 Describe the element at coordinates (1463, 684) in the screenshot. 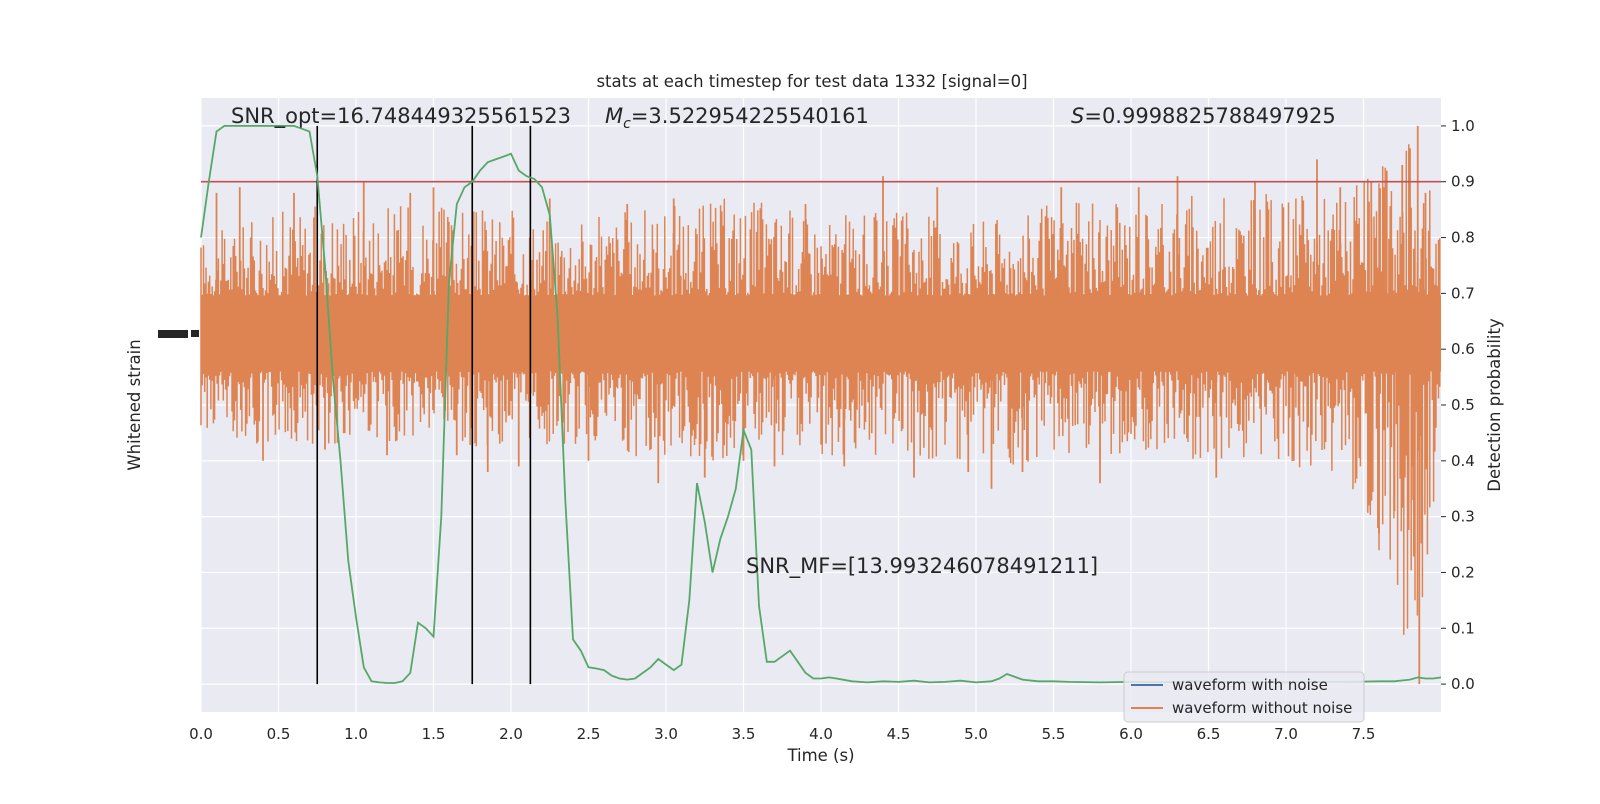

I see `y-tick-label: 0.0` at that location.